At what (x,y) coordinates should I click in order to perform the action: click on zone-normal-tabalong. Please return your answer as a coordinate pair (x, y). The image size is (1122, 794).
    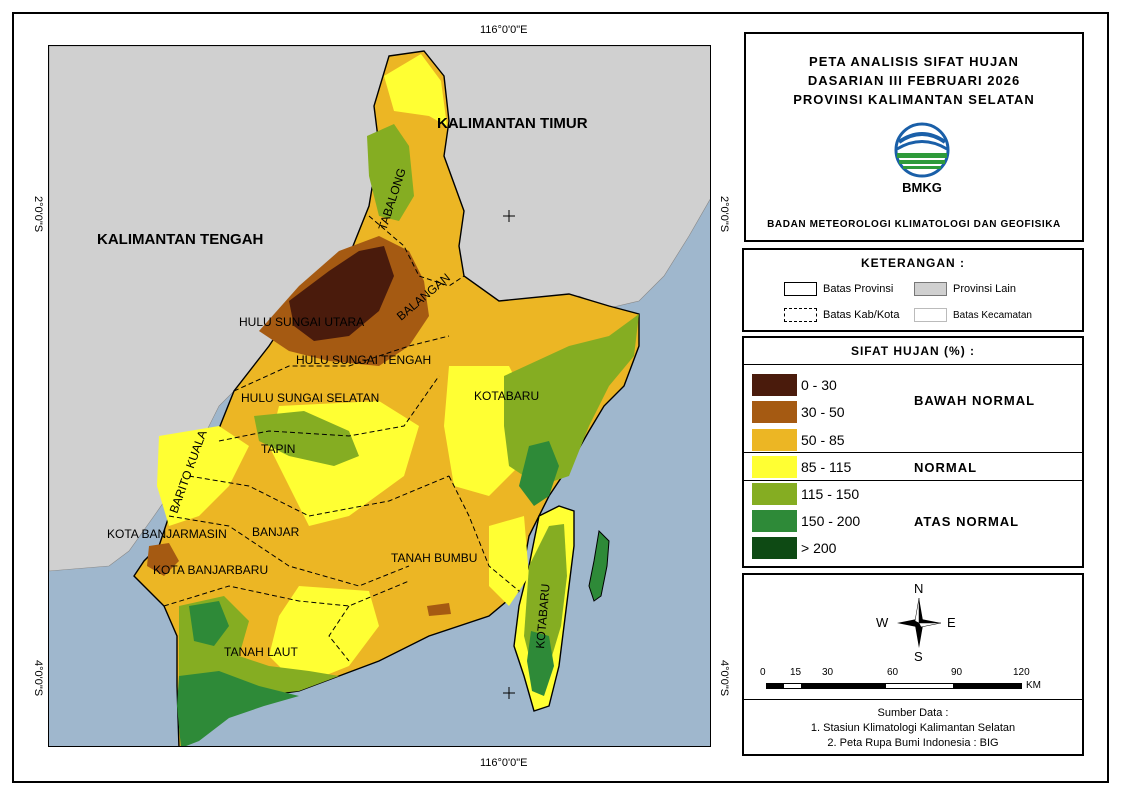
    Looking at the image, I should click on (415, 90).